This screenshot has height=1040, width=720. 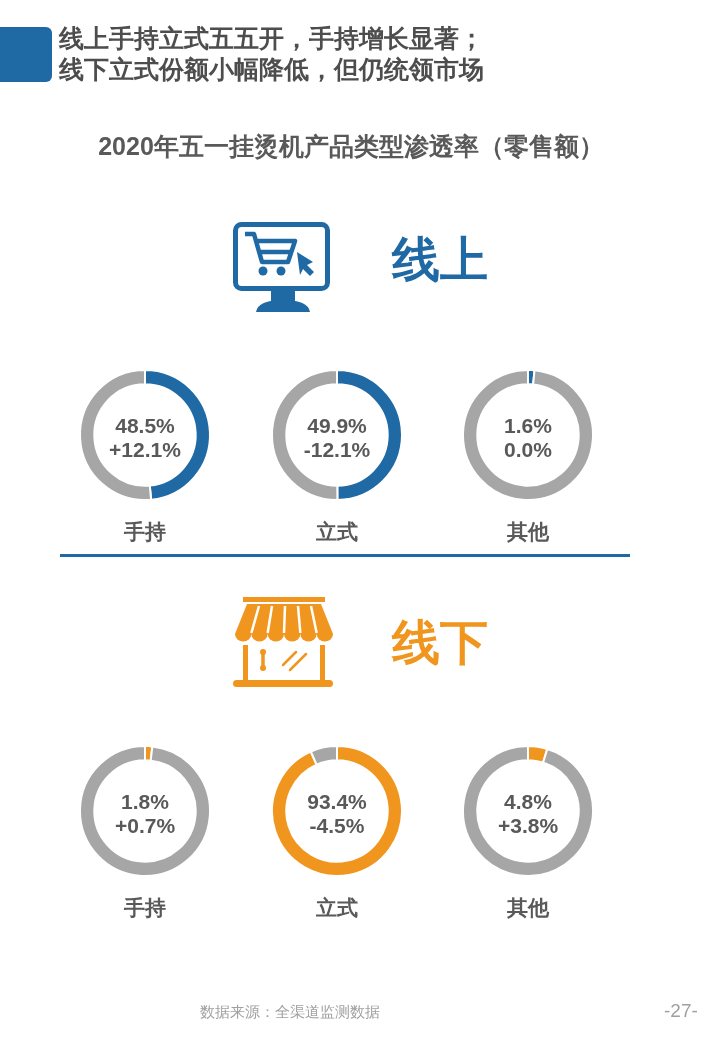 What do you see at coordinates (440, 260) in the screenshot?
I see `text: 线上` at bounding box center [440, 260].